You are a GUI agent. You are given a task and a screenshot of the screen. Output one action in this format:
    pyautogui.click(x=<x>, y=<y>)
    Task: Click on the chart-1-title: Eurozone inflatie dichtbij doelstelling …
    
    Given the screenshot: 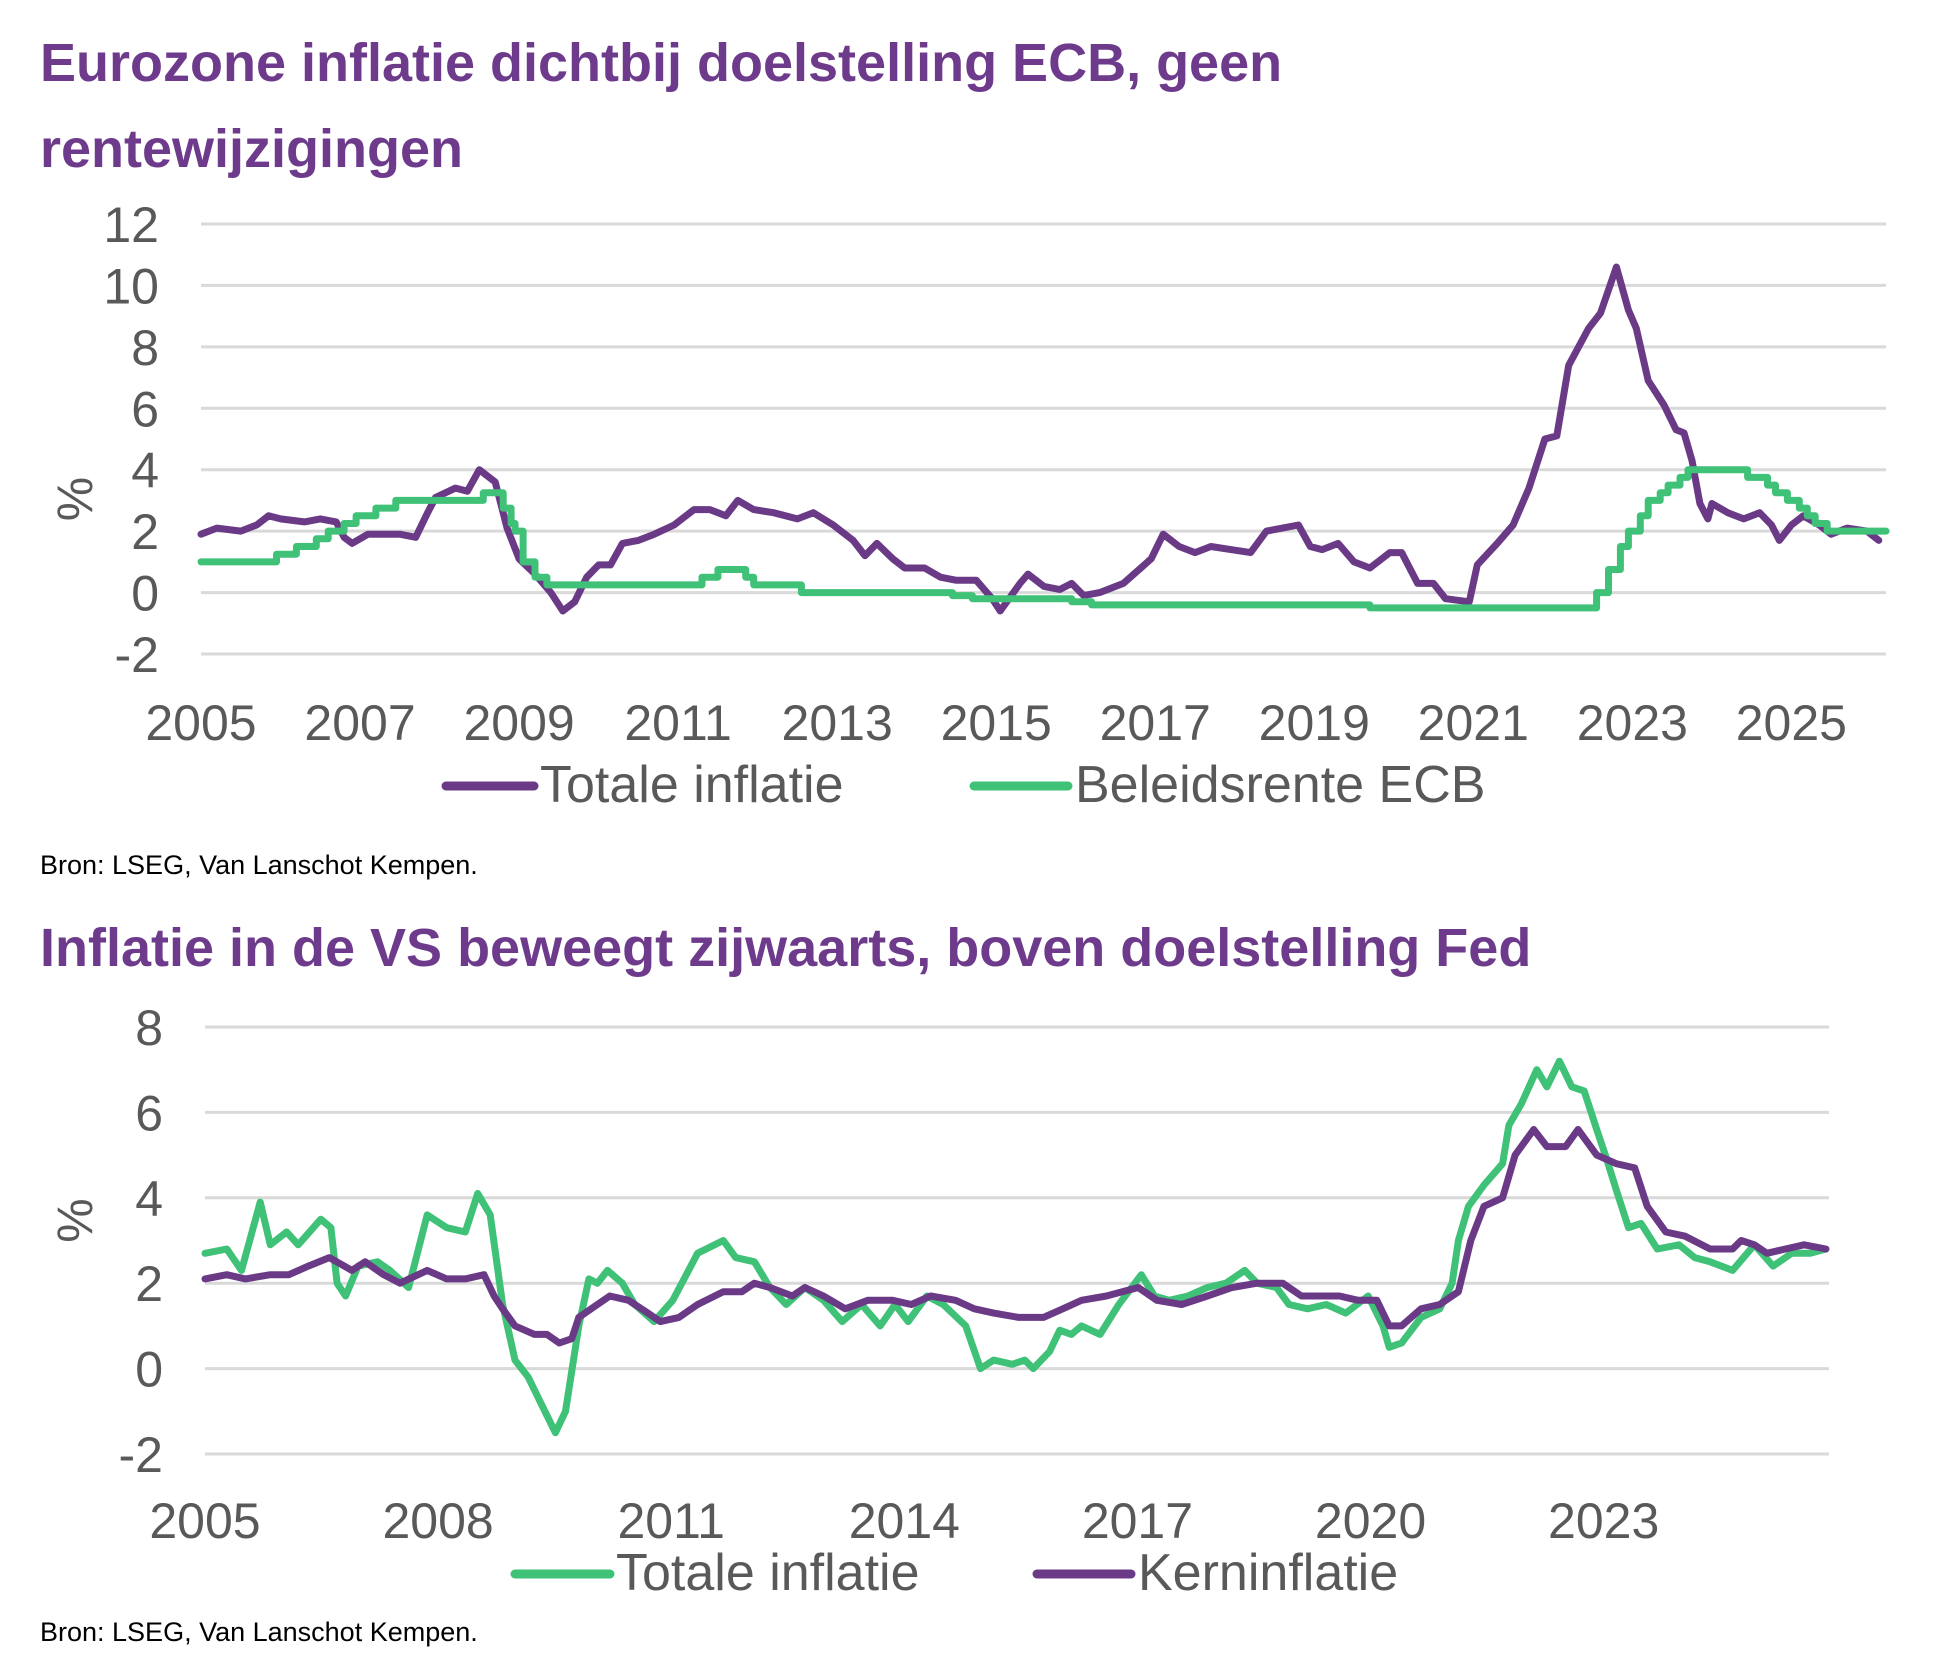 What is the action you would take?
    pyautogui.click(x=661, y=106)
    